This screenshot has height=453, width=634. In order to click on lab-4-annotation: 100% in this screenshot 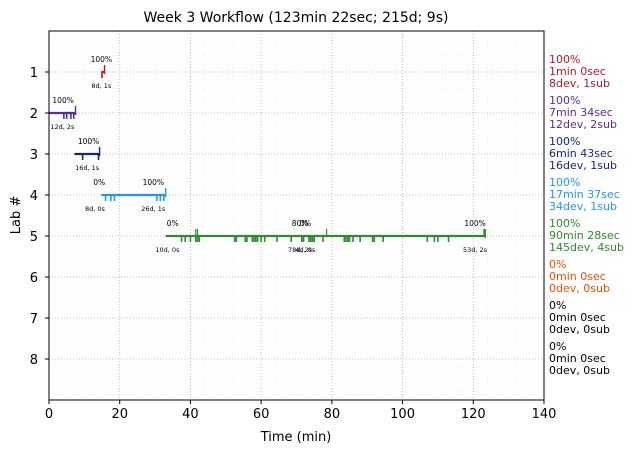, I will do `click(153, 182)`.